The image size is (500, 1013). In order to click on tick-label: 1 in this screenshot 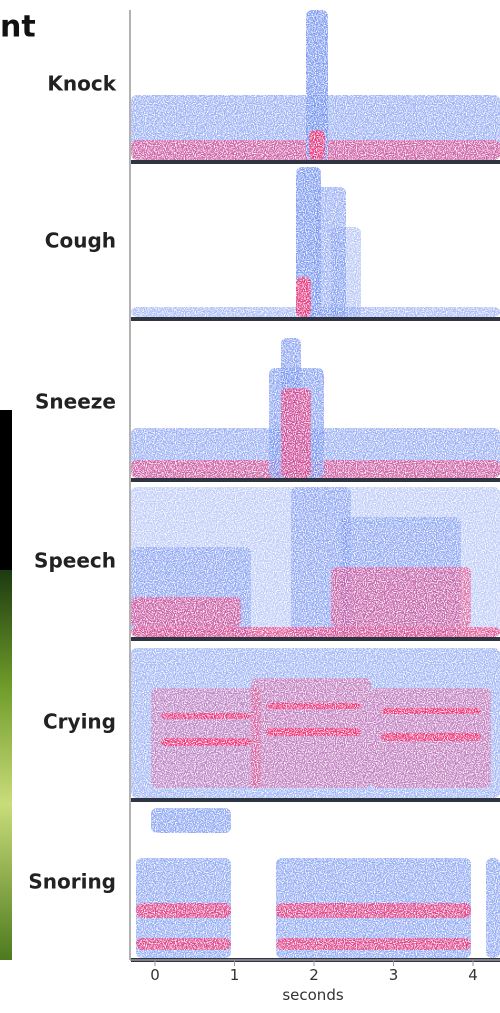, I will do `click(235, 975)`.